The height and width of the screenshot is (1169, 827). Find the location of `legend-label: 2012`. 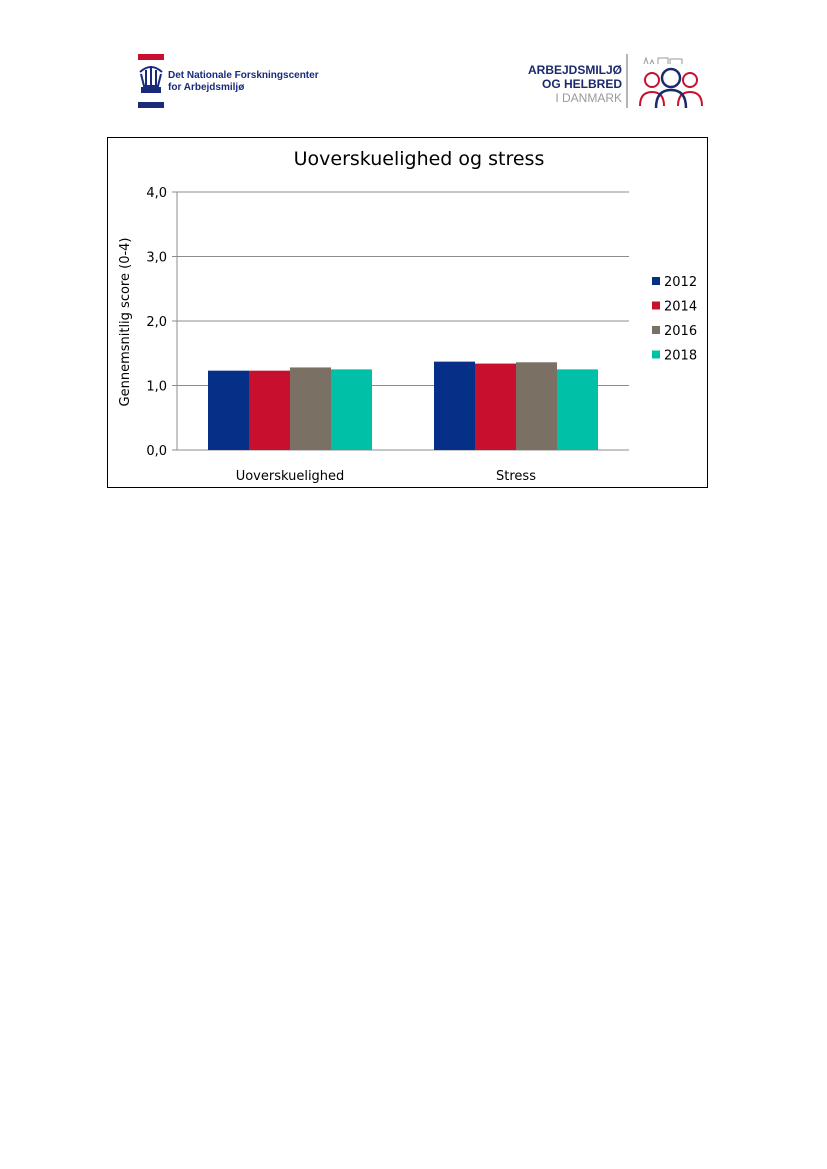

legend-label: 2012 is located at coordinates (680, 282).